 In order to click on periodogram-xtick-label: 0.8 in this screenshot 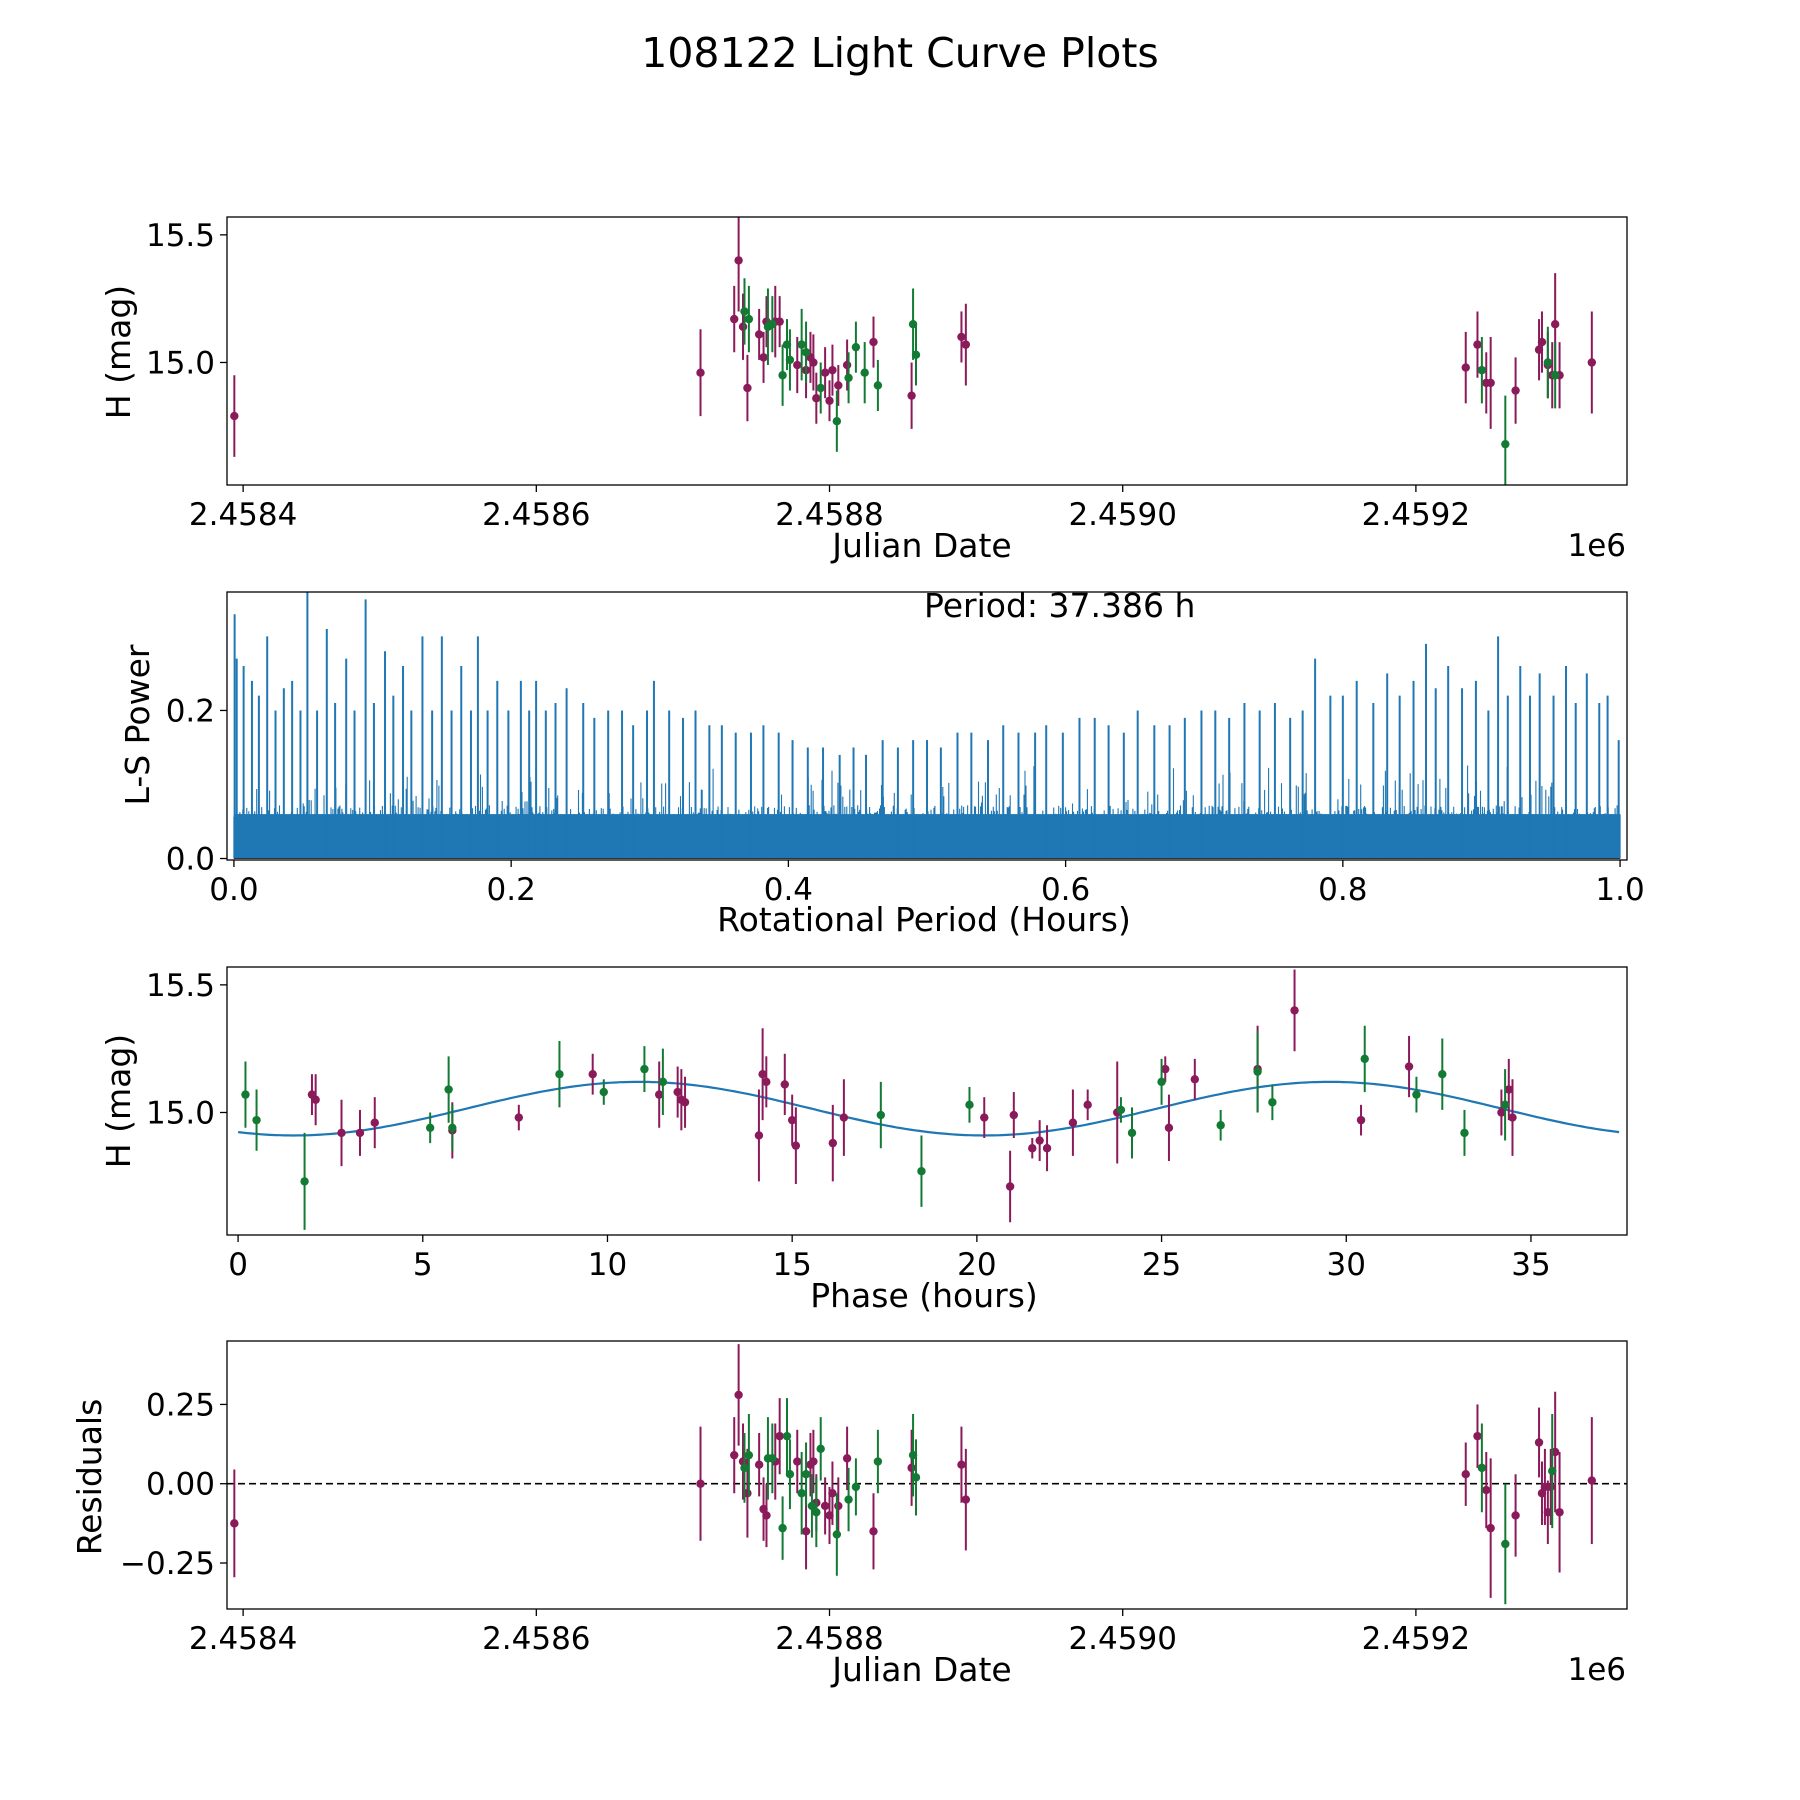, I will do `click(1342, 890)`.